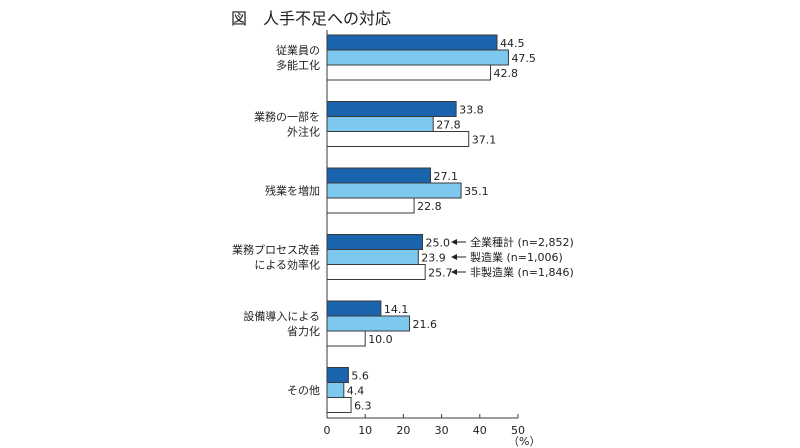 Image resolution: width=800 pixels, height=448 pixels. I want to click on legend-entry: 全業種計 (n=2,852), so click(522, 242).